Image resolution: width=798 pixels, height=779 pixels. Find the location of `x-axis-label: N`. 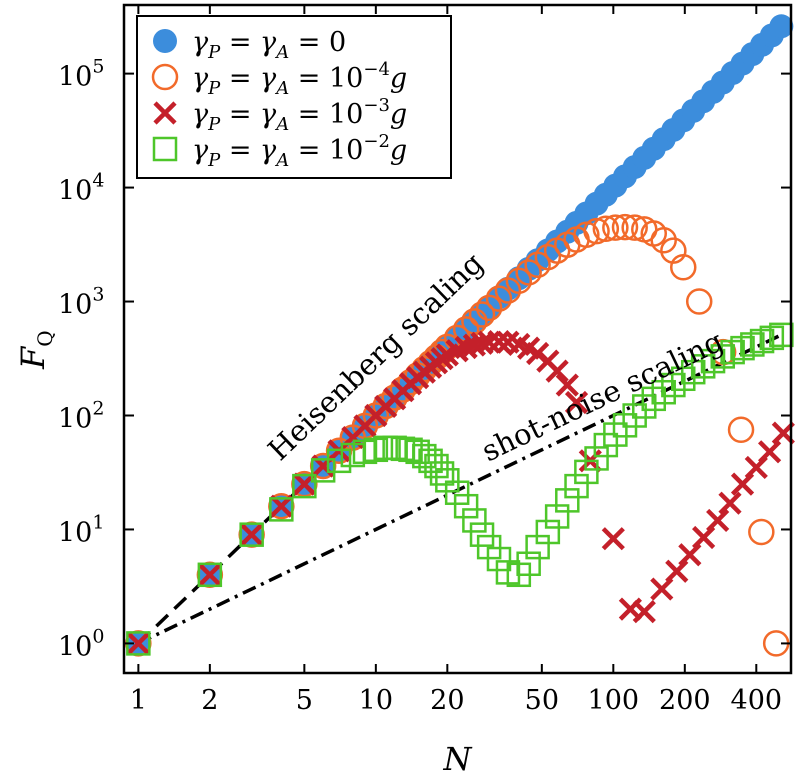

x-axis-label: N is located at coordinates (458, 759).